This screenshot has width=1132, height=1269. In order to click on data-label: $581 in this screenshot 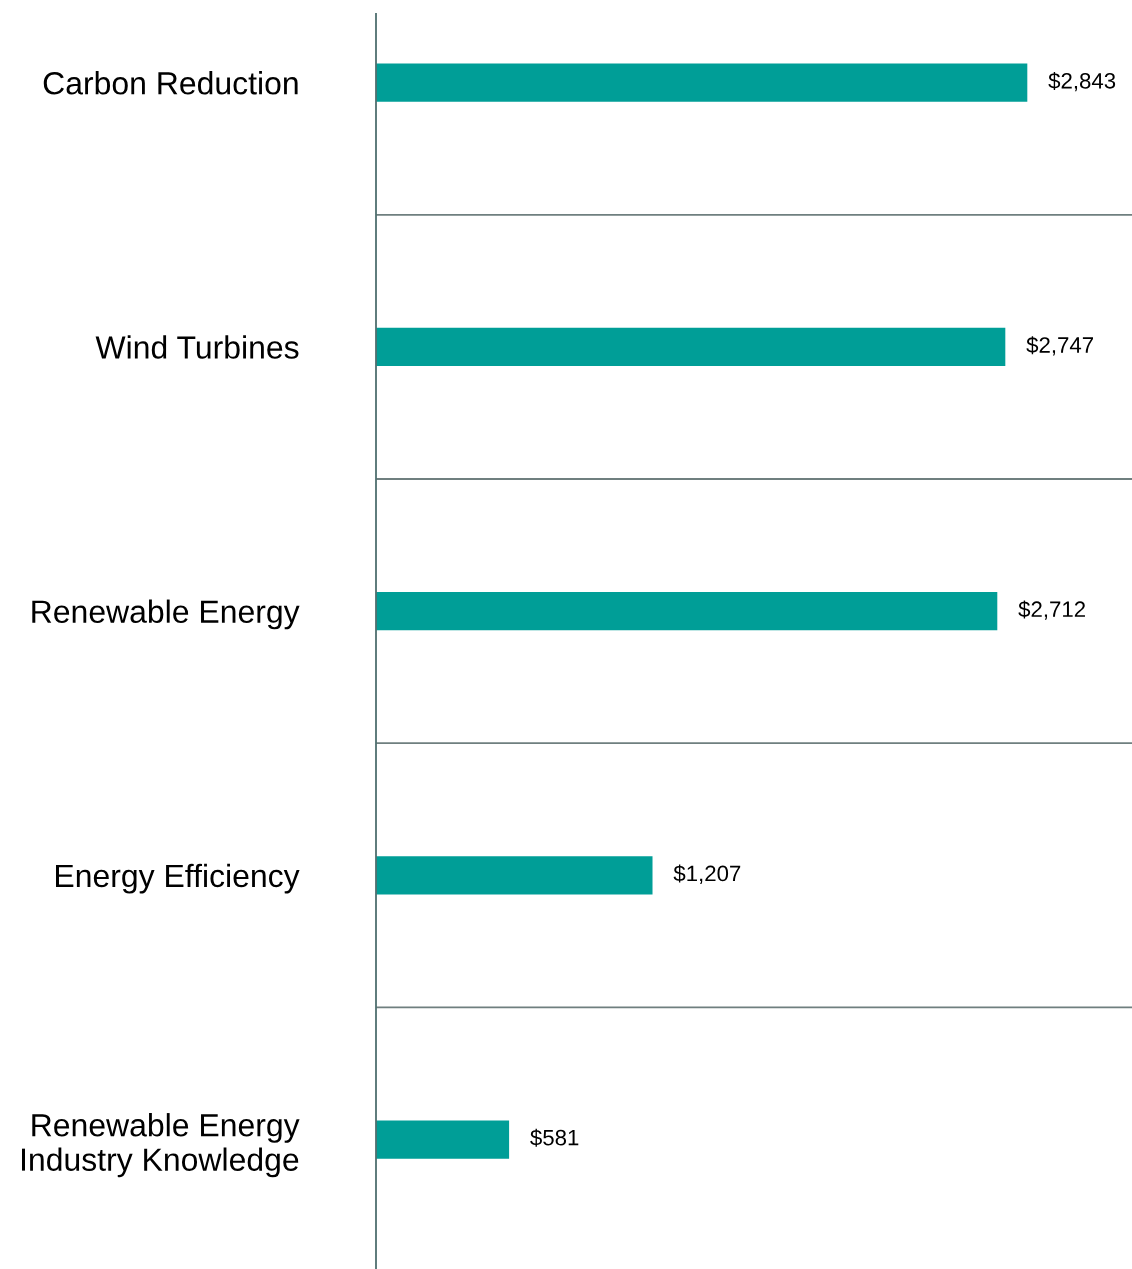, I will do `click(554, 1137)`.